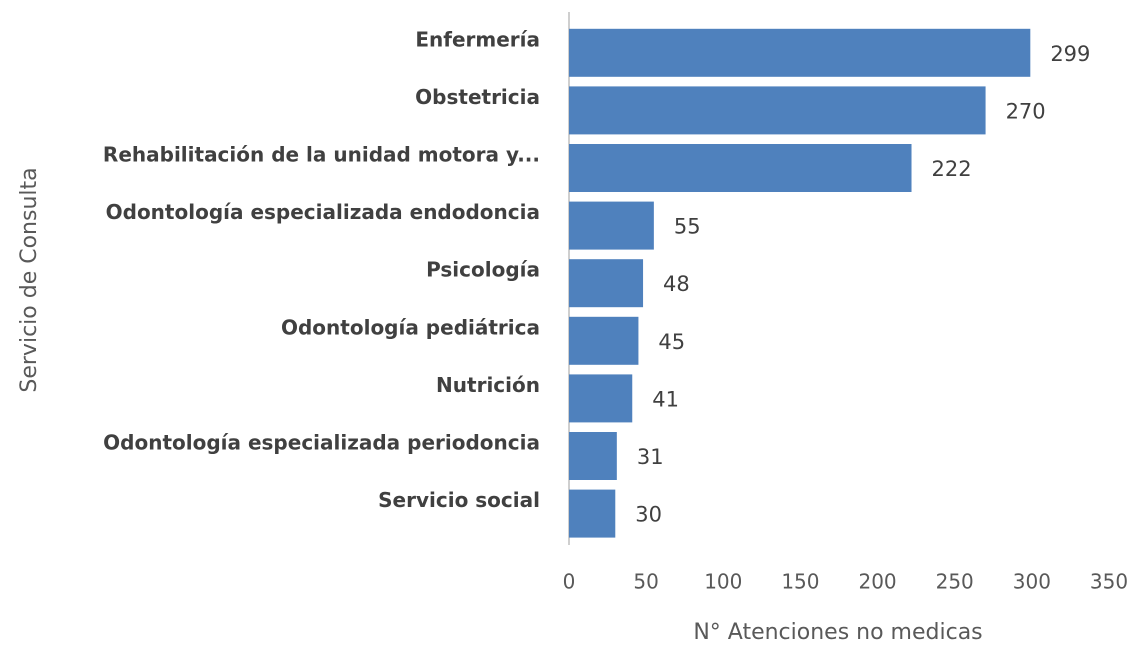 The height and width of the screenshot is (646, 1134). Describe the element at coordinates (723, 582) in the screenshot. I see `x-tick-label: 100` at that location.